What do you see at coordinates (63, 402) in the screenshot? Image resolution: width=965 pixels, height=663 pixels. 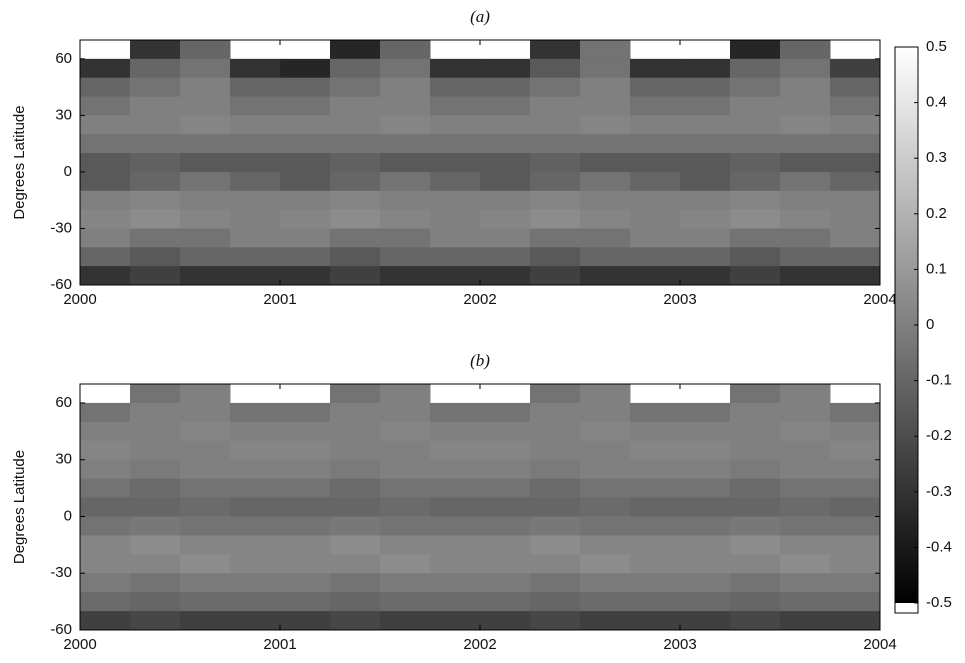 I see `y-tick-label: 60` at bounding box center [63, 402].